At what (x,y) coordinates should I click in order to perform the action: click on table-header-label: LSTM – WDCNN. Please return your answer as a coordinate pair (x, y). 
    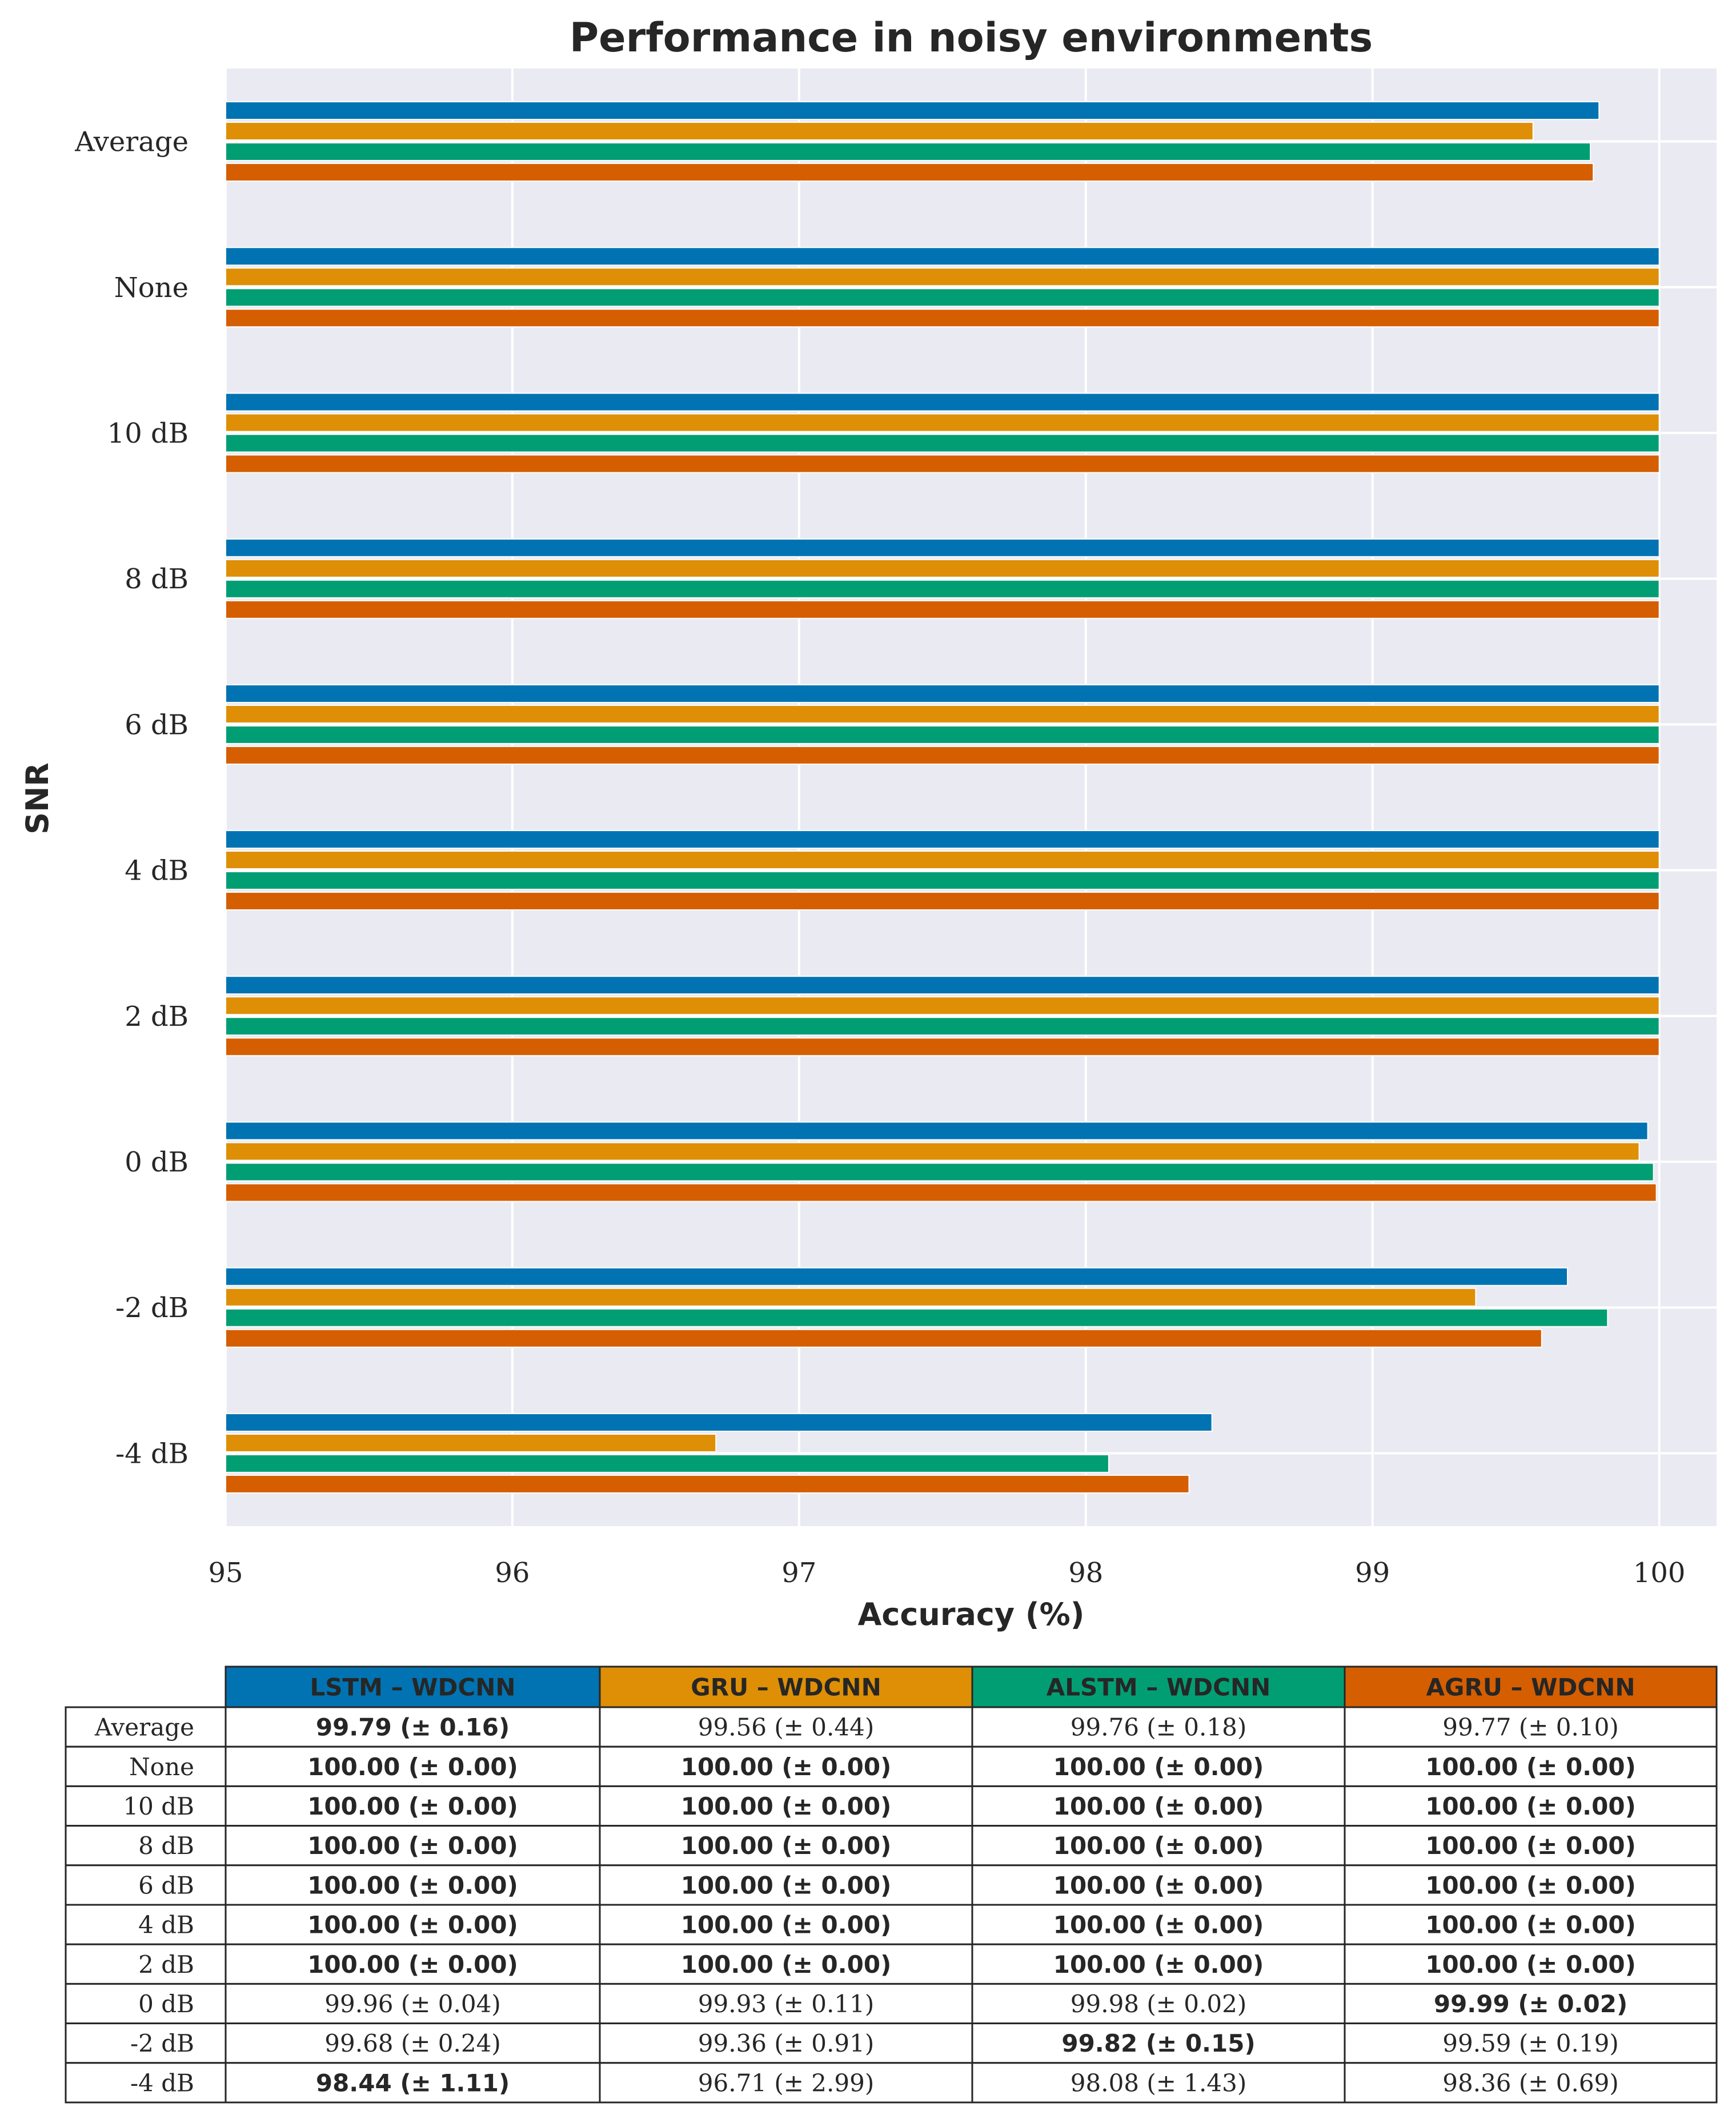
    Looking at the image, I should click on (412, 1687).